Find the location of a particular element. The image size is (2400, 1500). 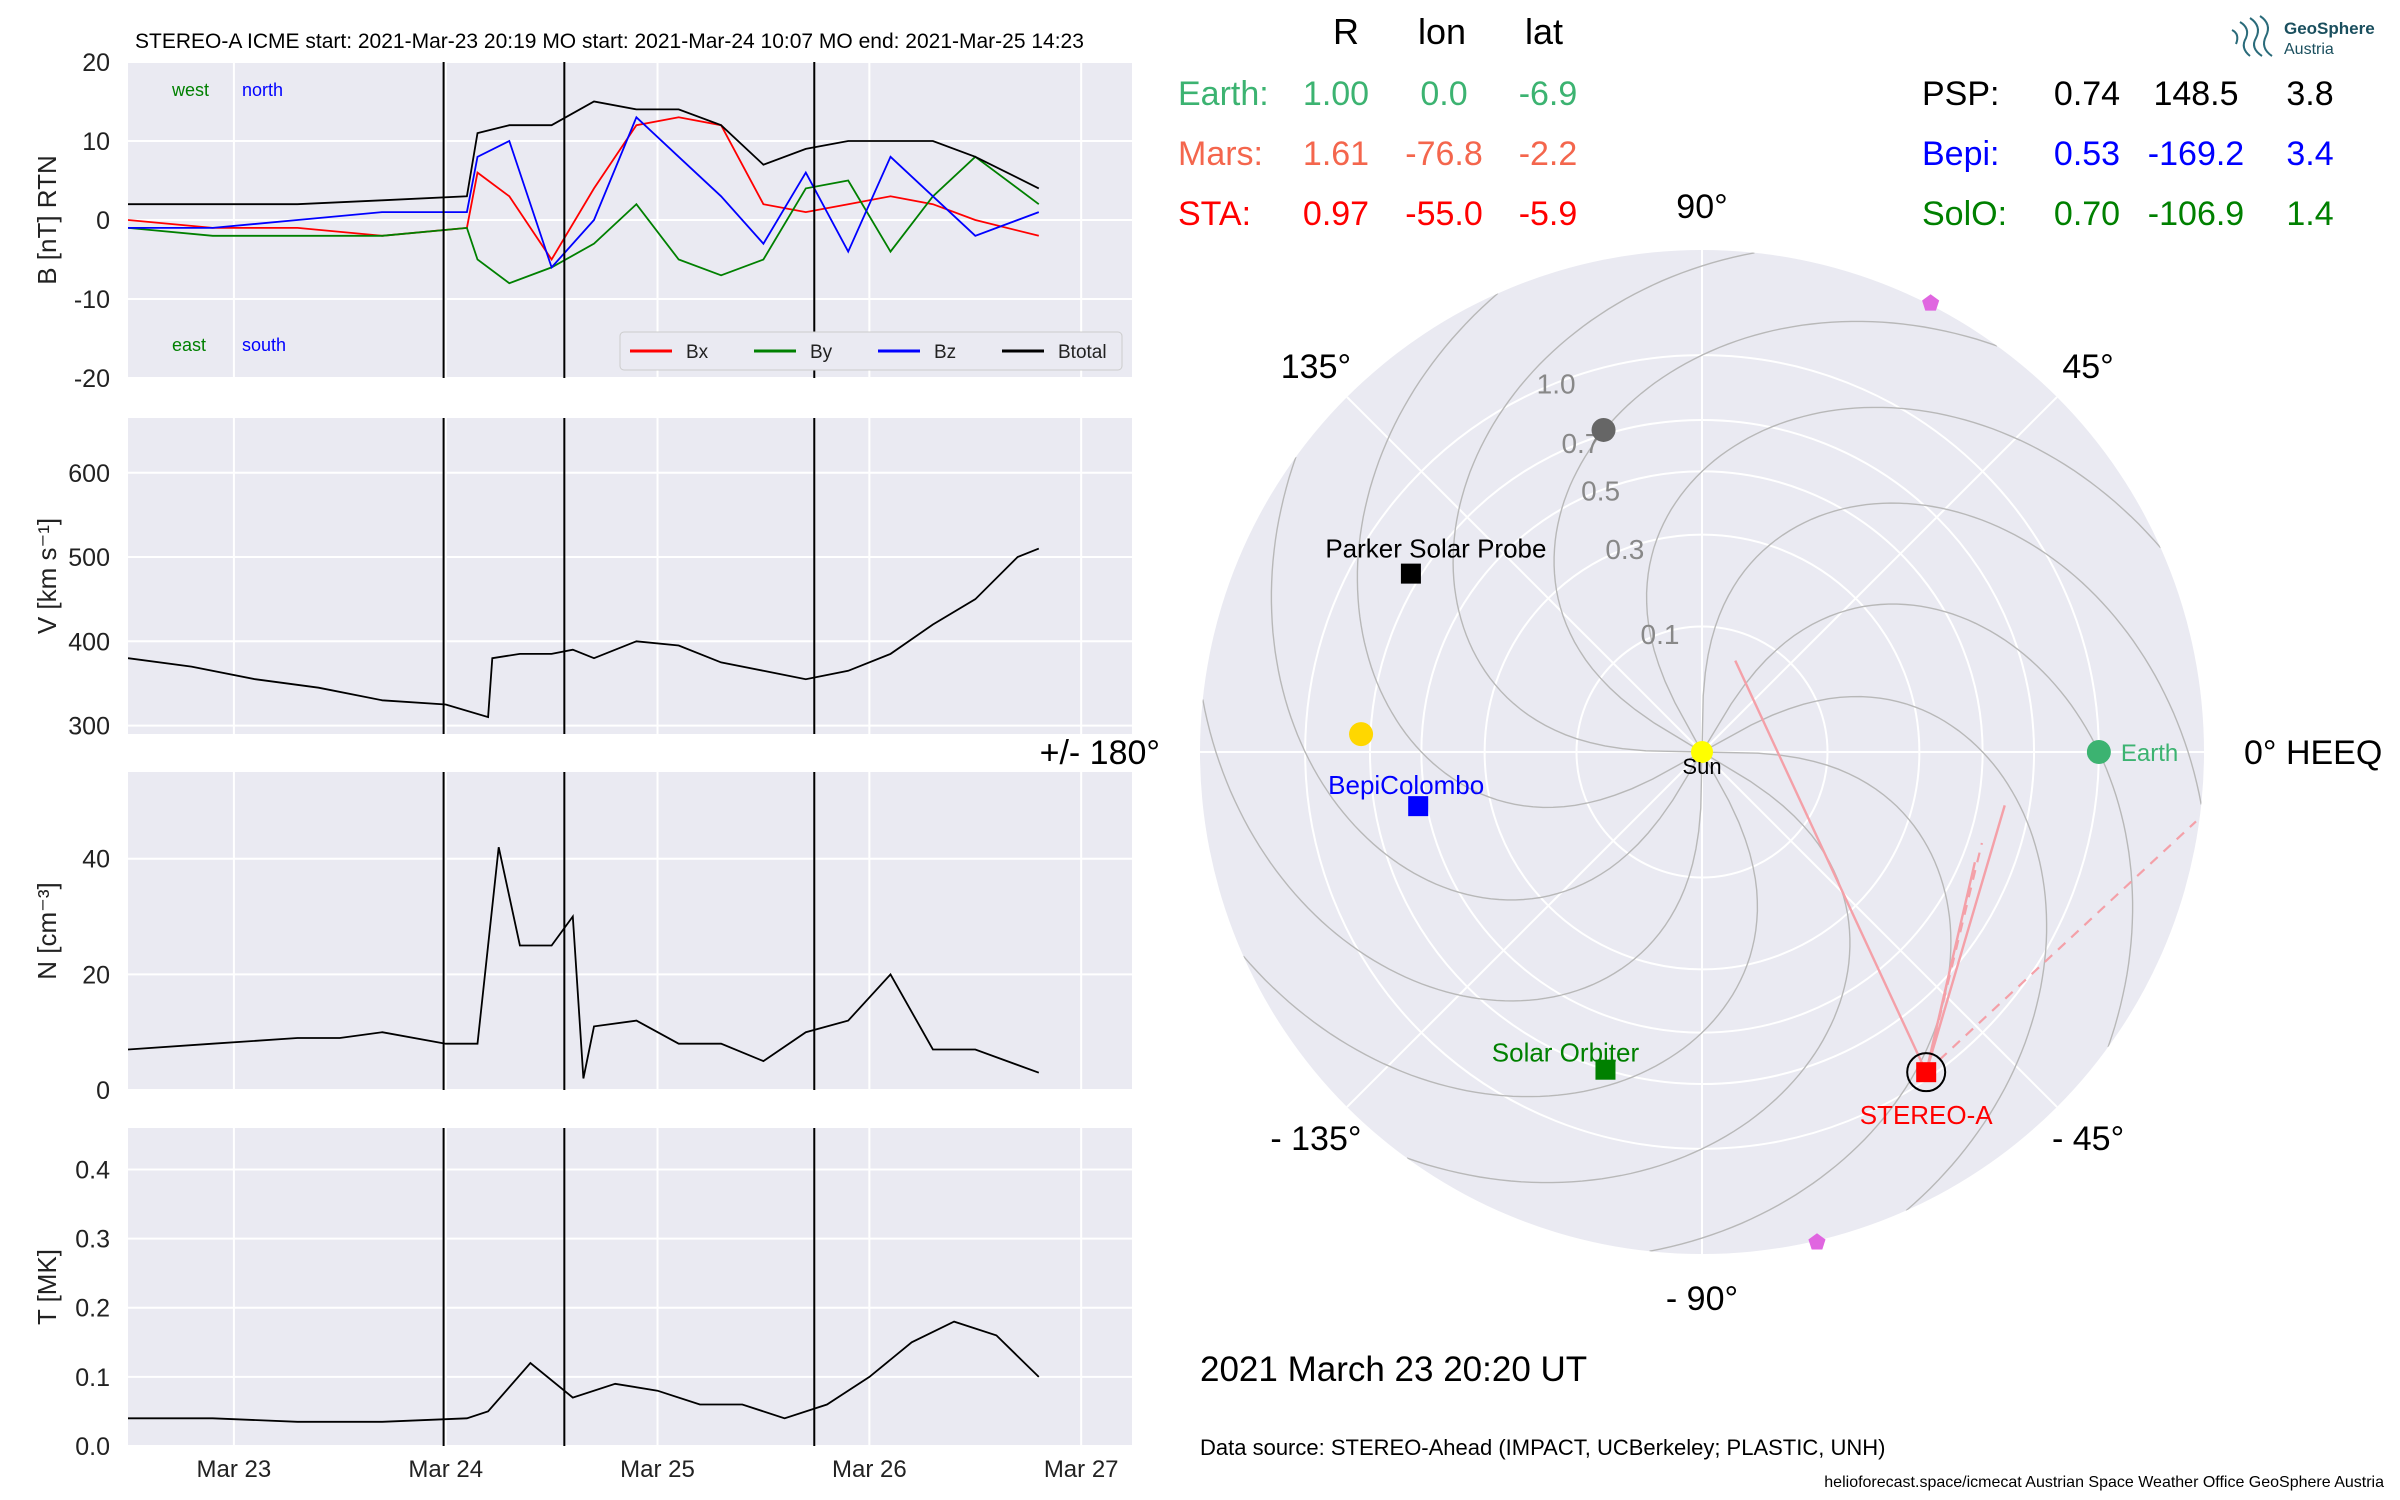

table-row-lon: -55.0 is located at coordinates (1444, 214).